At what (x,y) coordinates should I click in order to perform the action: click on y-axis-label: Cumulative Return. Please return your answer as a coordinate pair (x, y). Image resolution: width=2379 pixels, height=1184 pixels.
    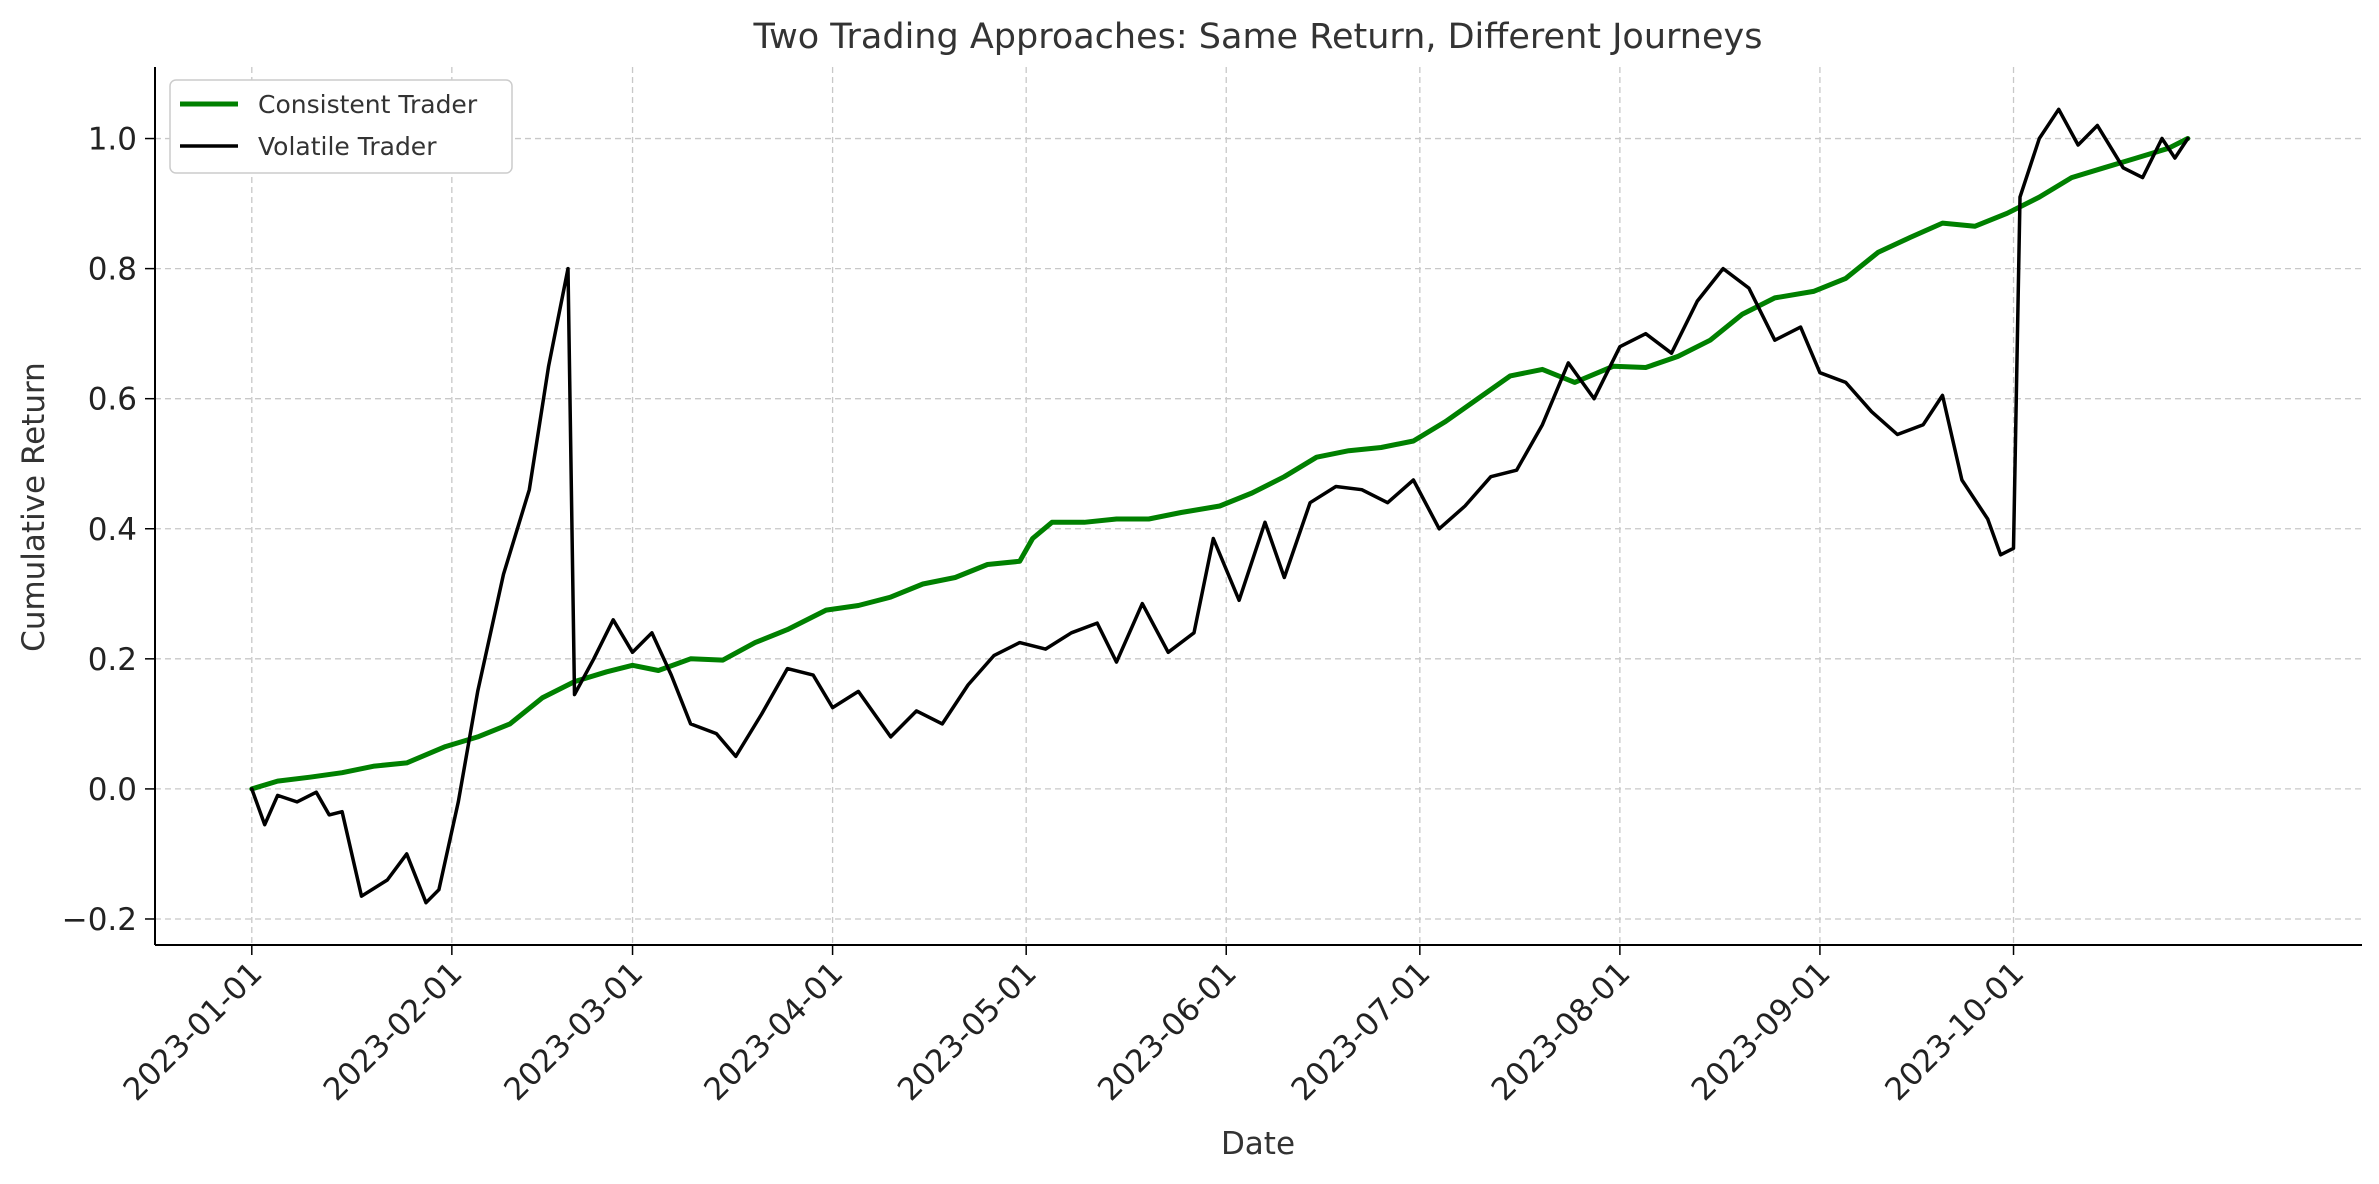
    Looking at the image, I should click on (34, 507).